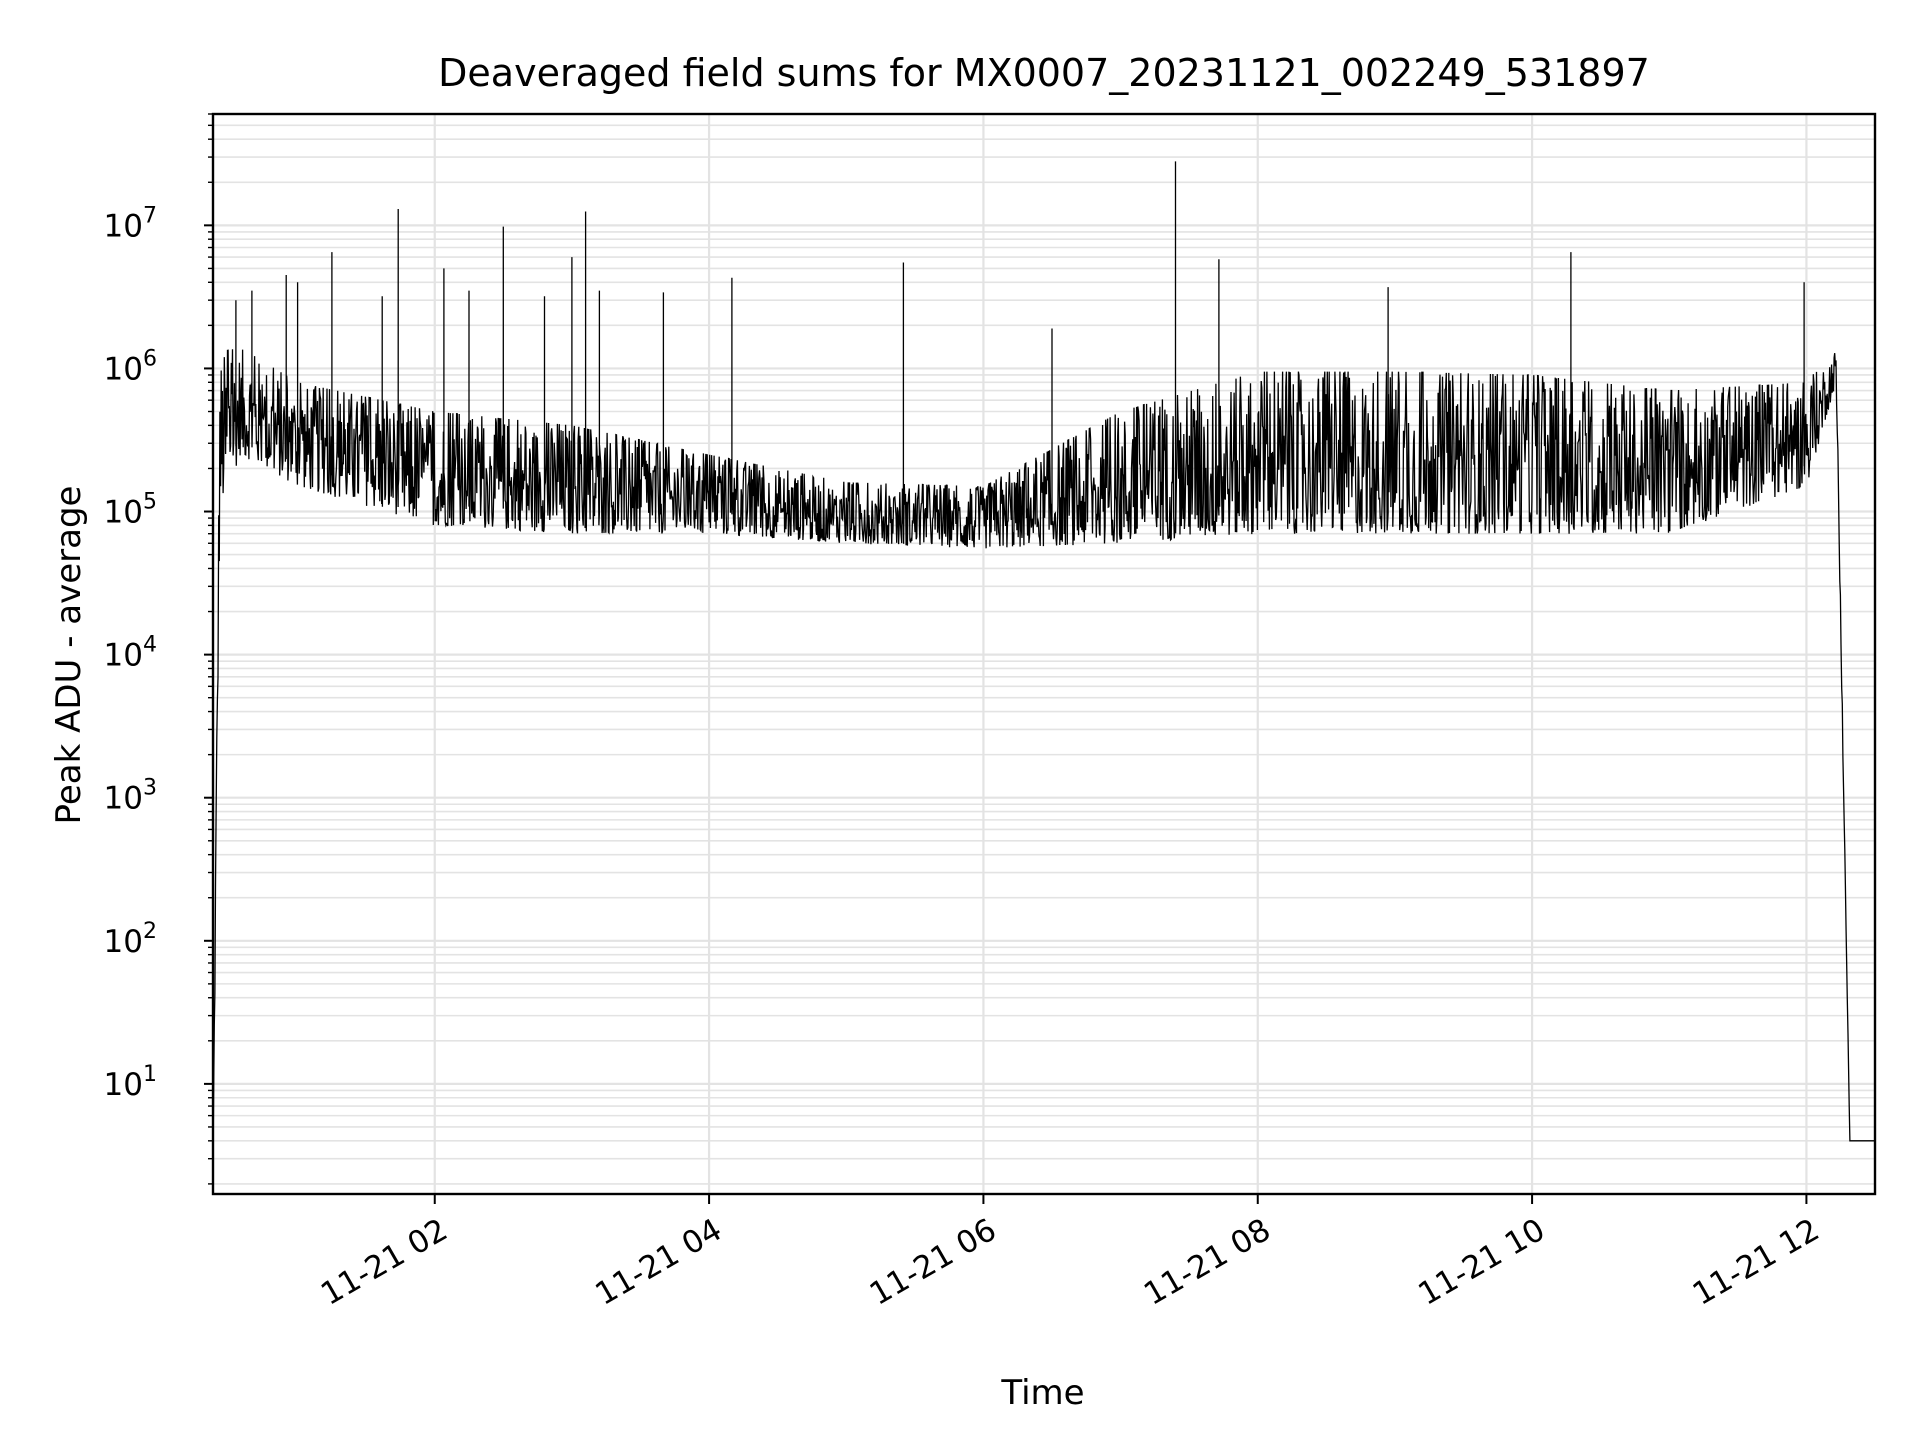 Image resolution: width=1920 pixels, height=1440 pixels. I want to click on y-tick-exponent: 3, so click(150, 788).